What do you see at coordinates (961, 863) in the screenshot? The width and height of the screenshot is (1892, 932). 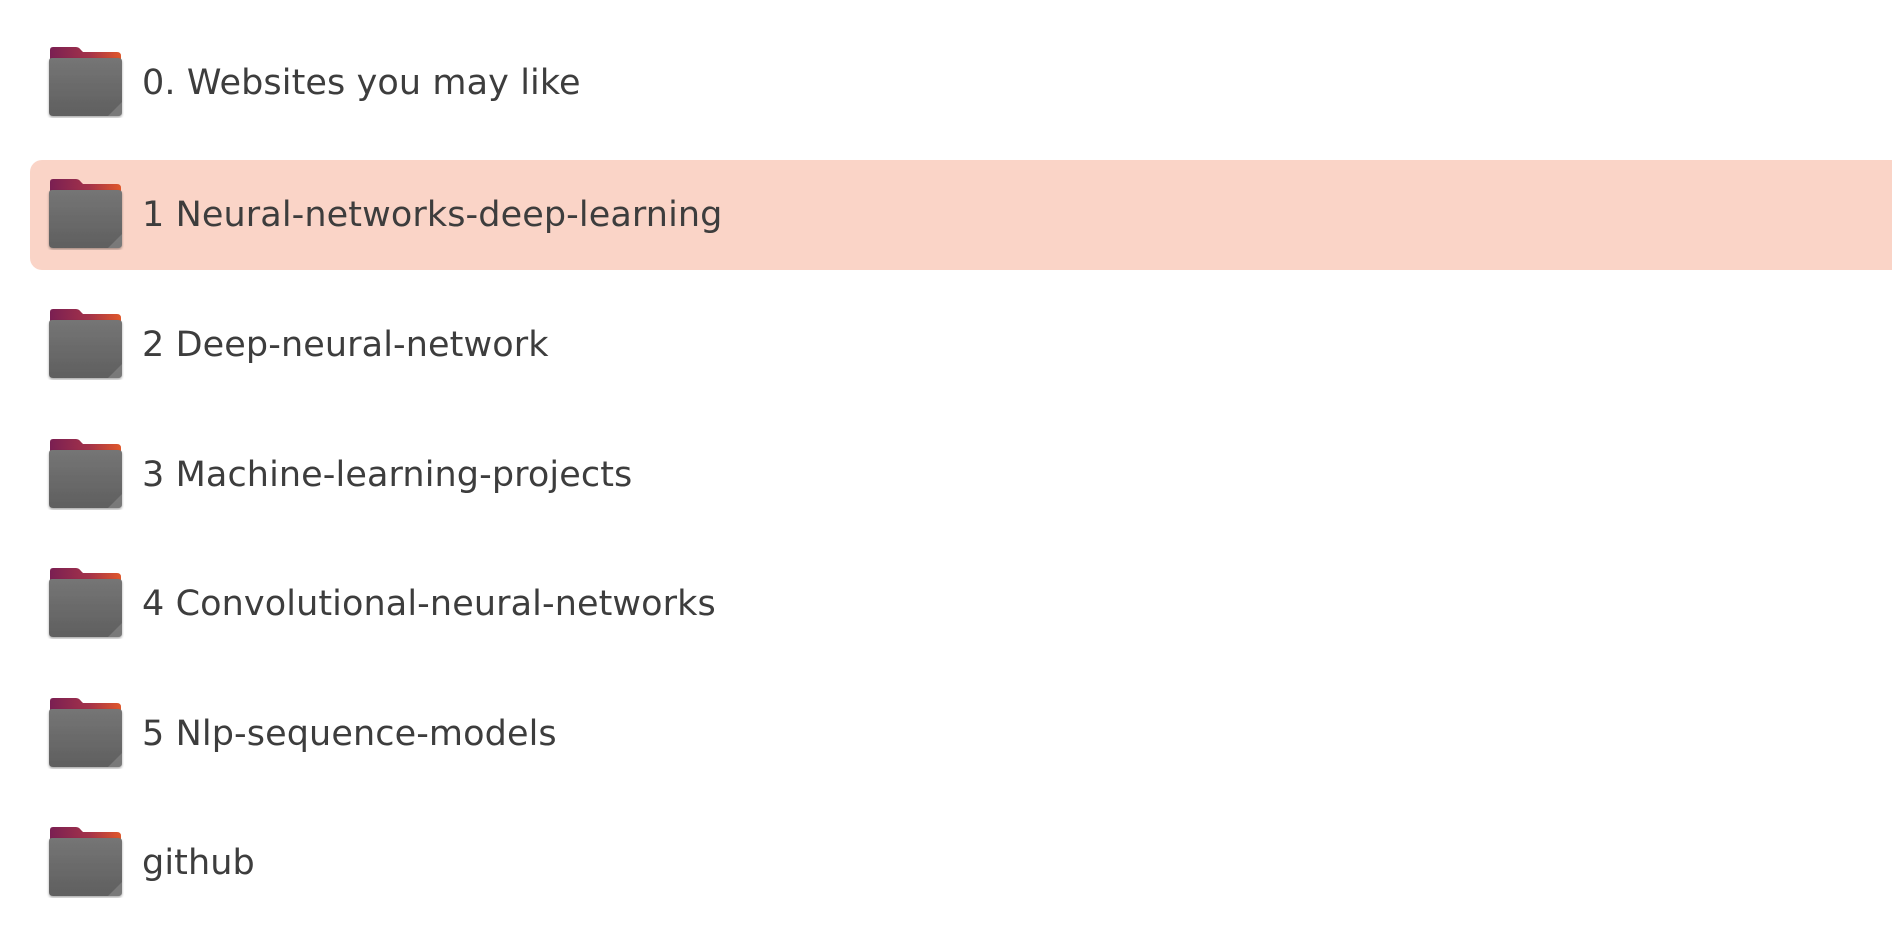 I see `folder-item-github: github` at bounding box center [961, 863].